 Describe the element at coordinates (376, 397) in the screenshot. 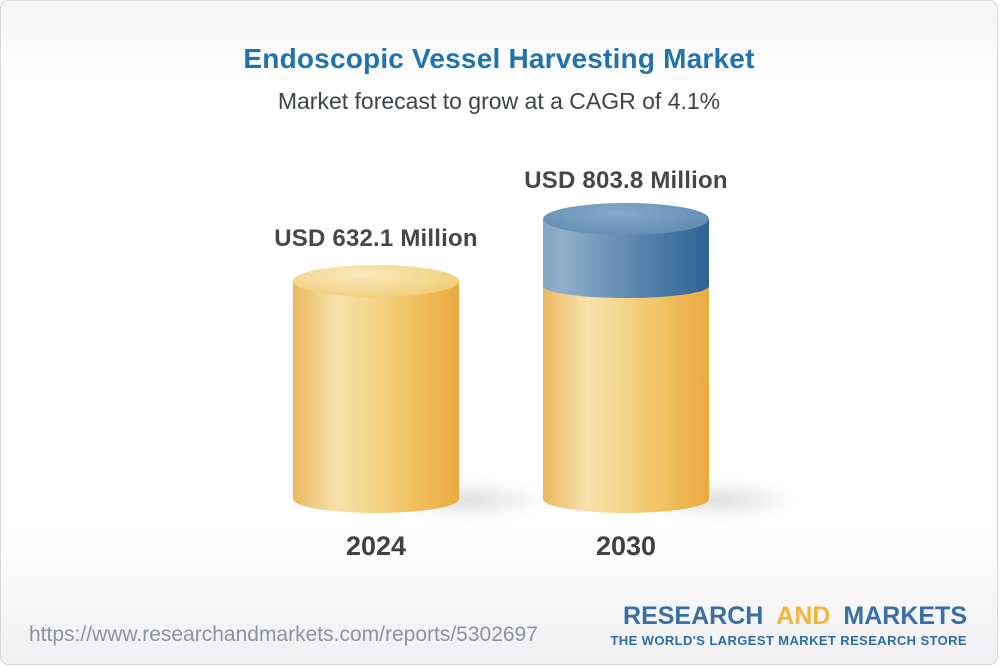

I see `cylinder-2024-body` at that location.